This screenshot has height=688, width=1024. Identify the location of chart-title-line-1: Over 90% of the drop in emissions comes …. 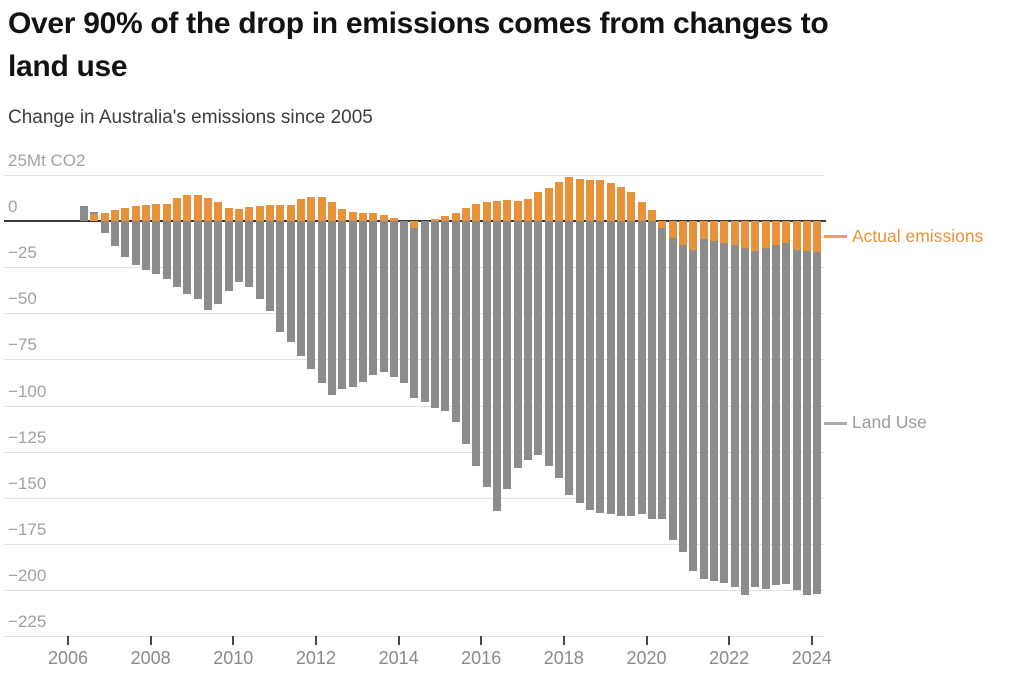
(418, 23).